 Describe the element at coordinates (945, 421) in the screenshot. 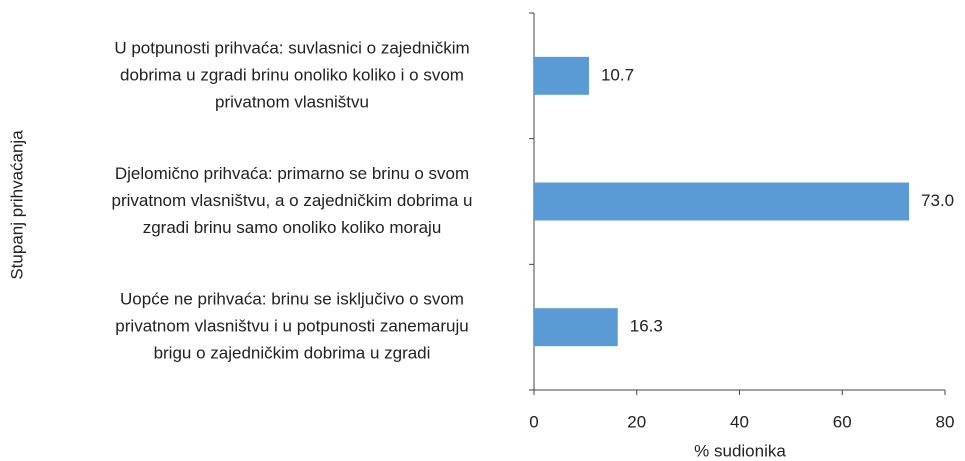

I see `x-tick-label: 80` at that location.